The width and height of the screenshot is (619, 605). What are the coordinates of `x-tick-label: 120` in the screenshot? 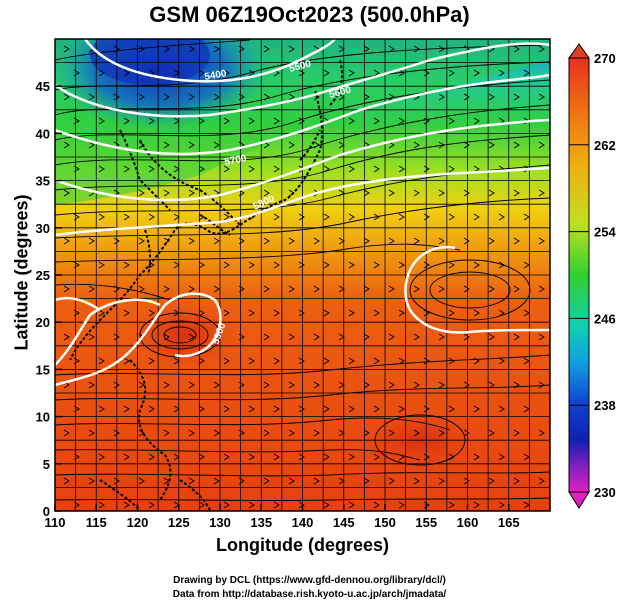 It's located at (138, 522).